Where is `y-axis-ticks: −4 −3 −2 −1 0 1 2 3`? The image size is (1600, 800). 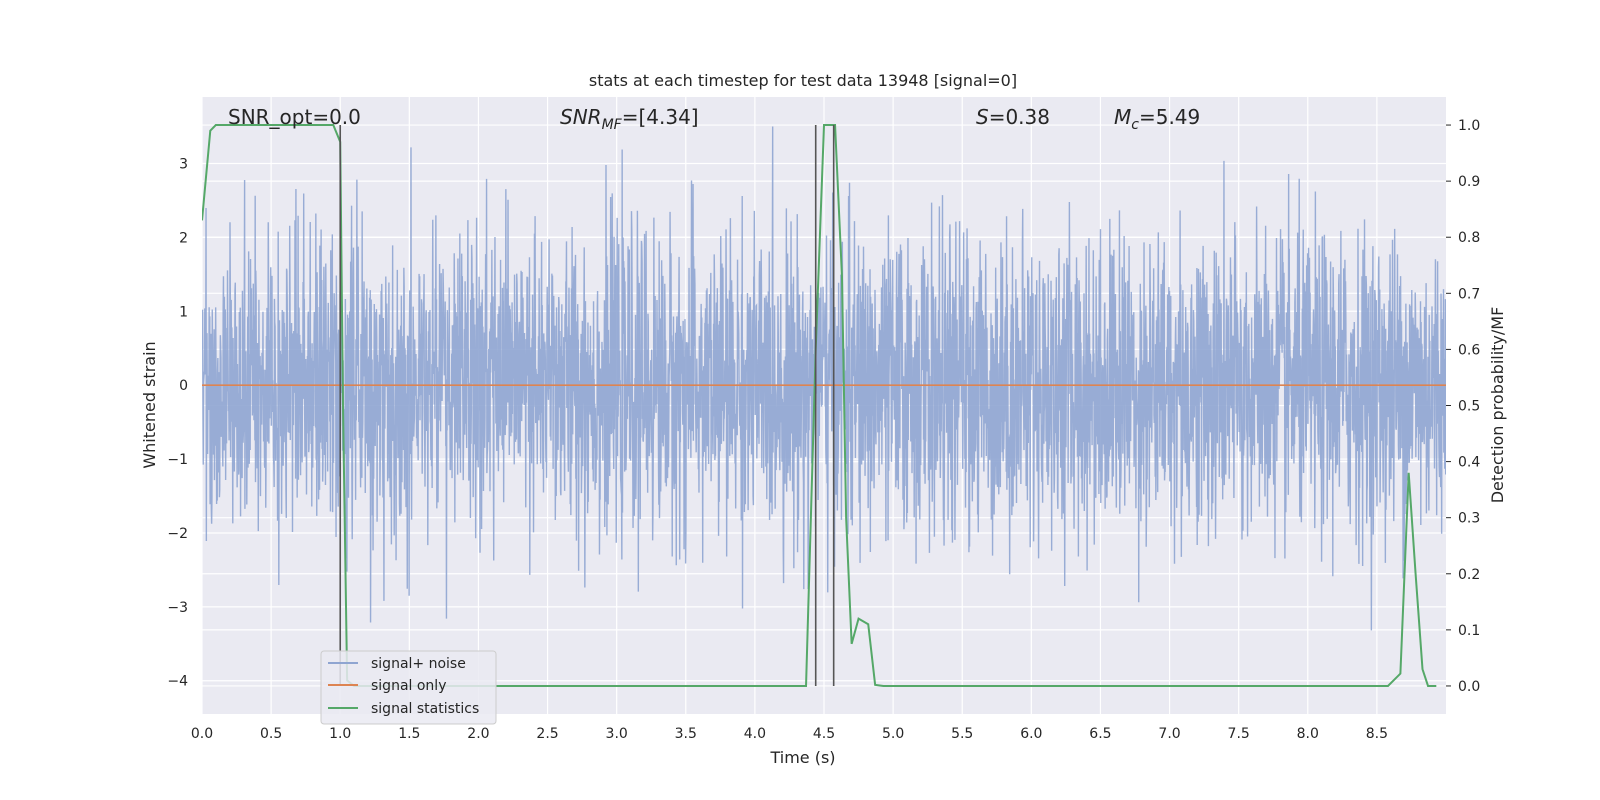
y-axis-ticks: −4 −3 −2 −1 0 1 2 3 is located at coordinates (177, 423).